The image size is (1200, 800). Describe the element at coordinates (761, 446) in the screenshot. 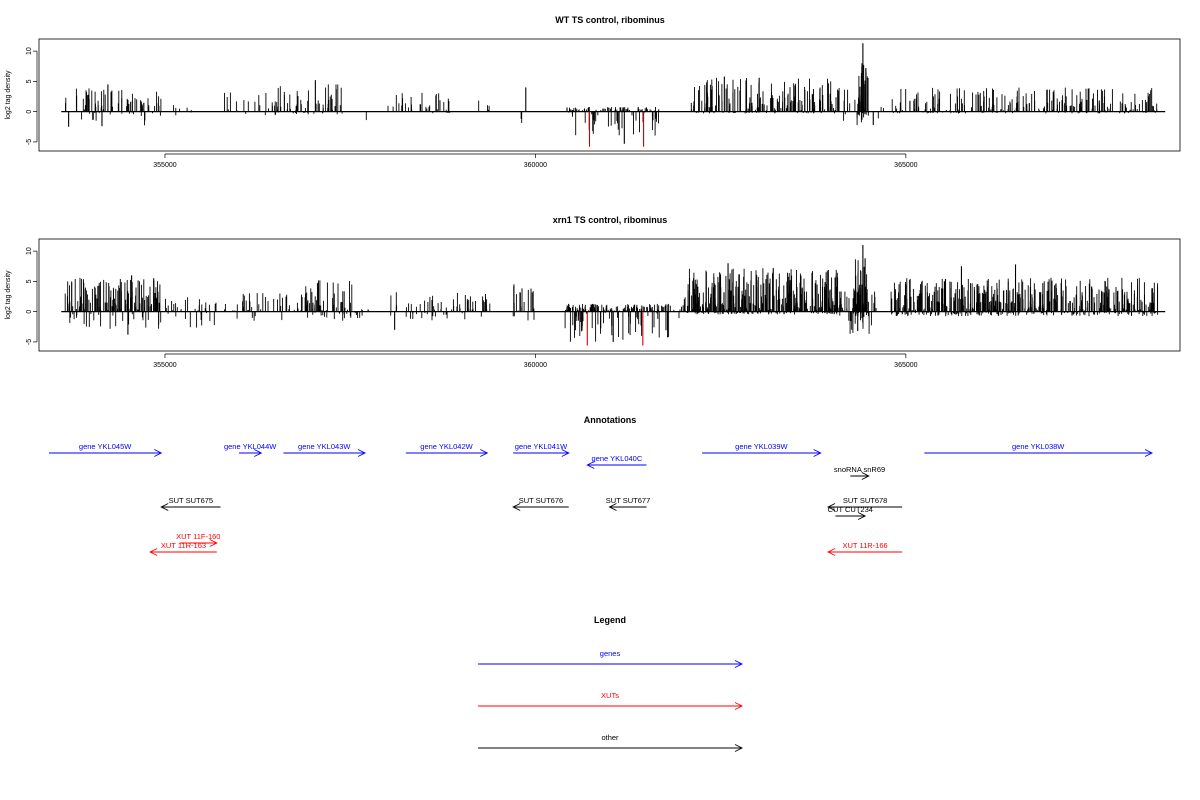

I see `feature-label: gene YKL039W` at that location.